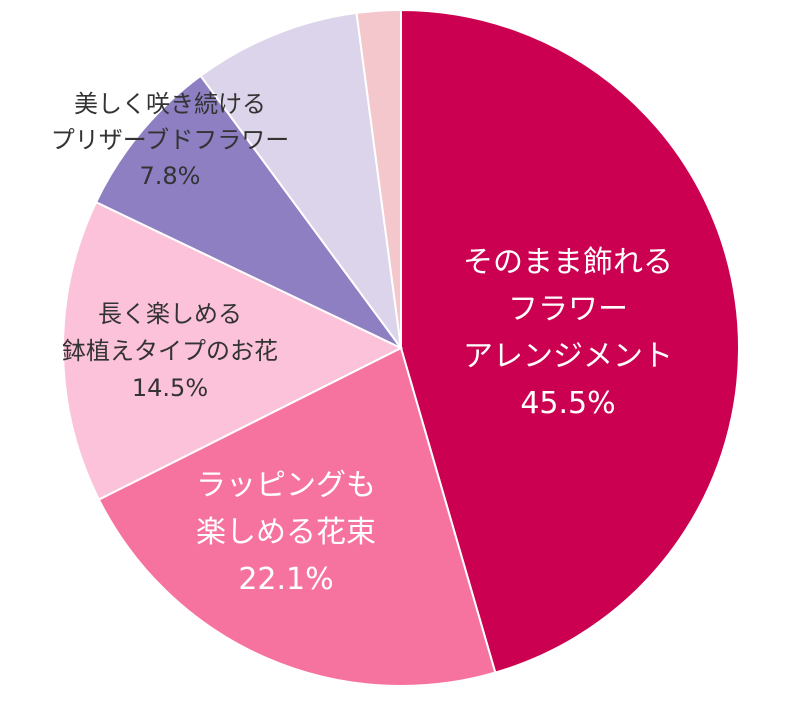 Image resolution: width=804 pixels, height=701 pixels. I want to click on slice-name-line: 美しく咲き続ける, so click(170, 104).